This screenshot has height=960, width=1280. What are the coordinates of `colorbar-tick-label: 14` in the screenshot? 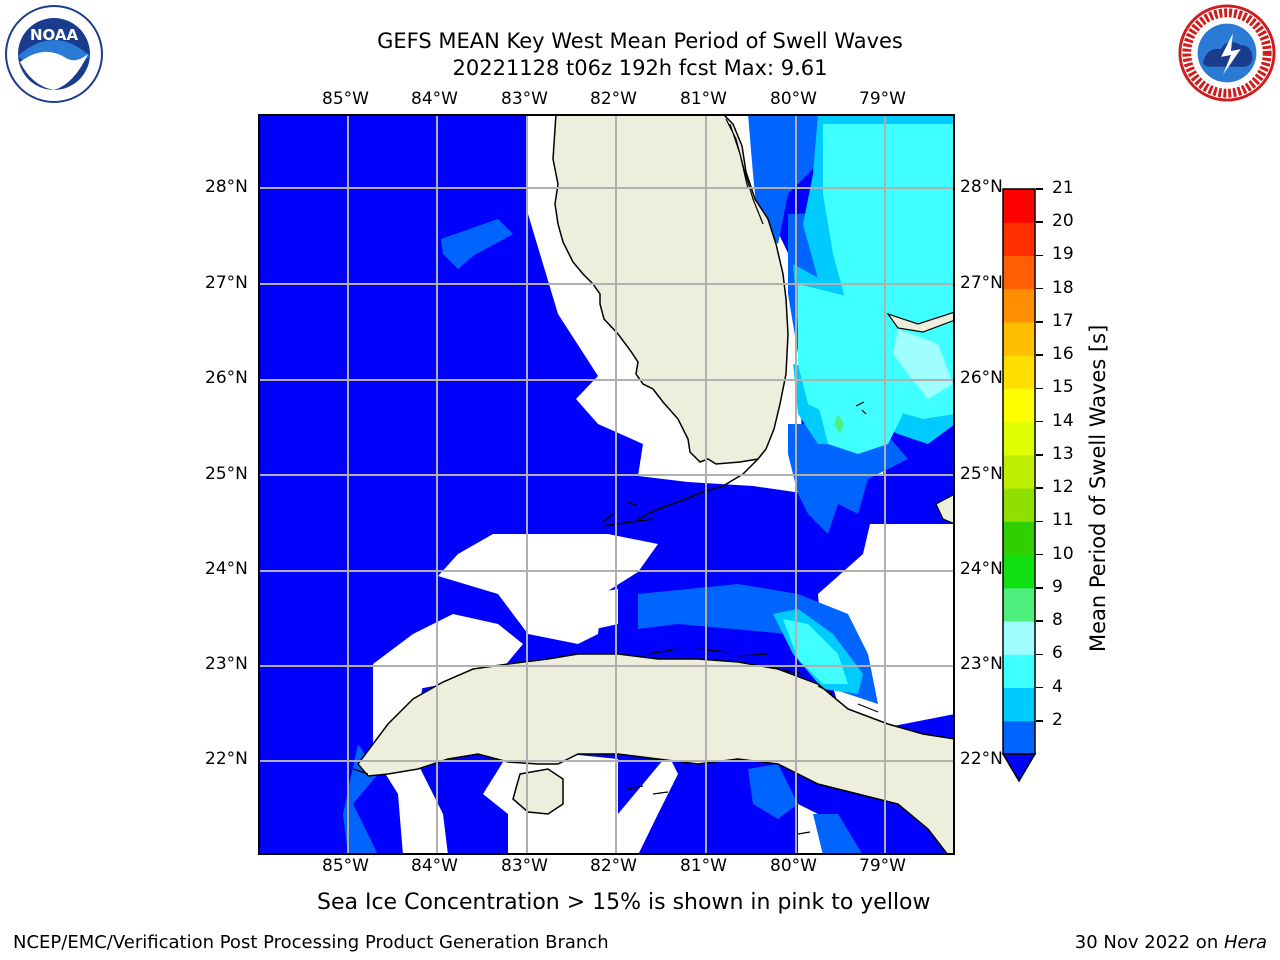 It's located at (1063, 420).